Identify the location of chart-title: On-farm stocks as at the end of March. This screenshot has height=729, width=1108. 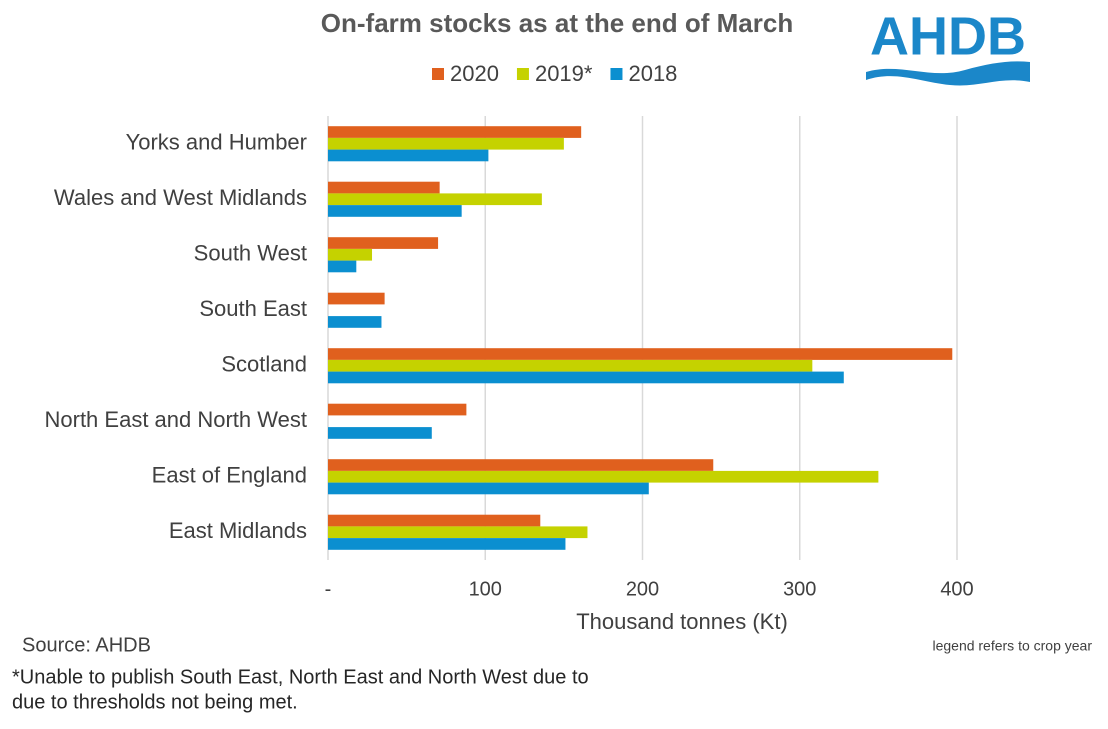
(557, 23).